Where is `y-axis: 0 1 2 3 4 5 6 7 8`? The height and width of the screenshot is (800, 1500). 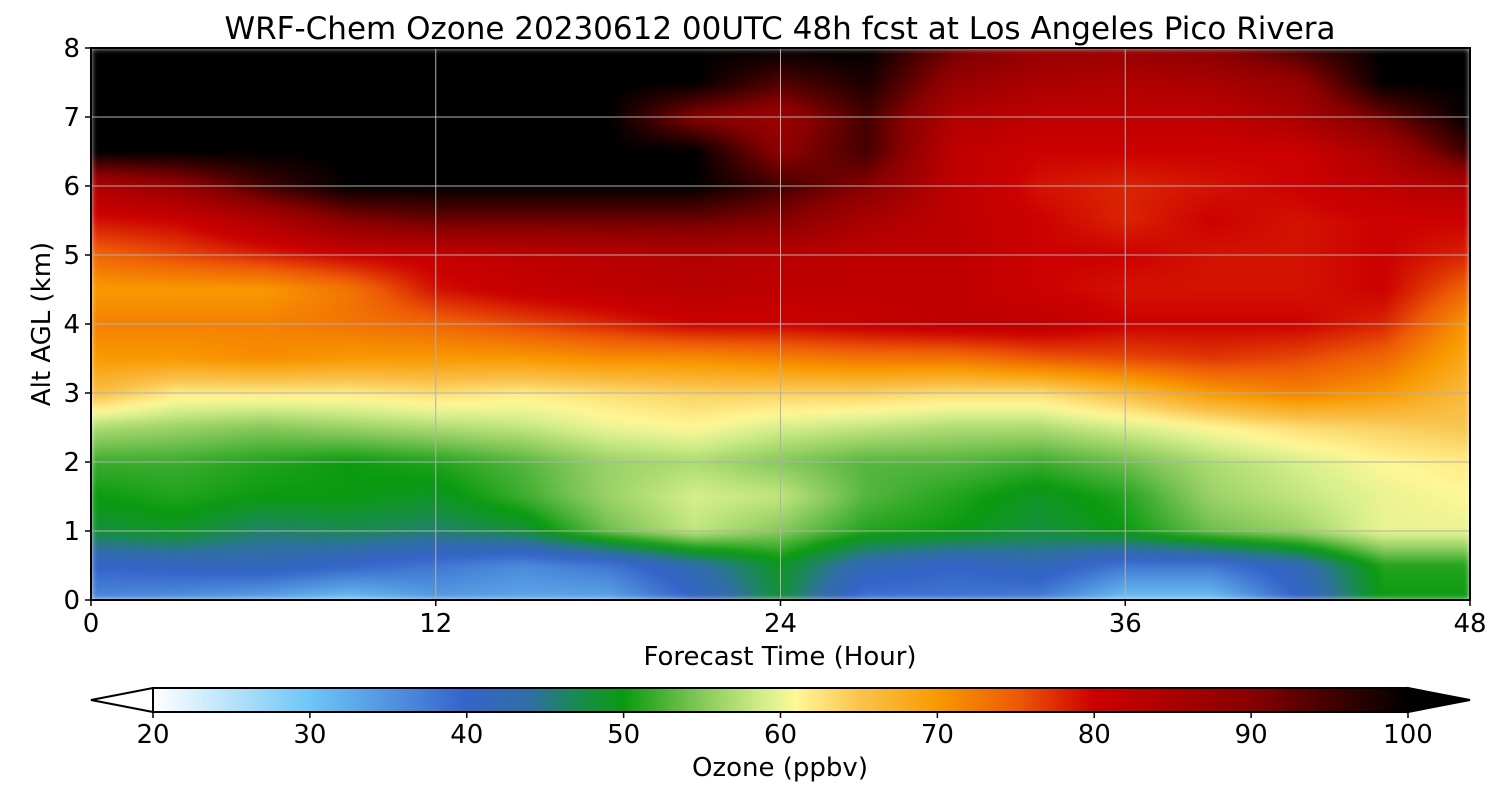
y-axis: 0 1 2 3 4 5 6 7 8 is located at coordinates (77, 325).